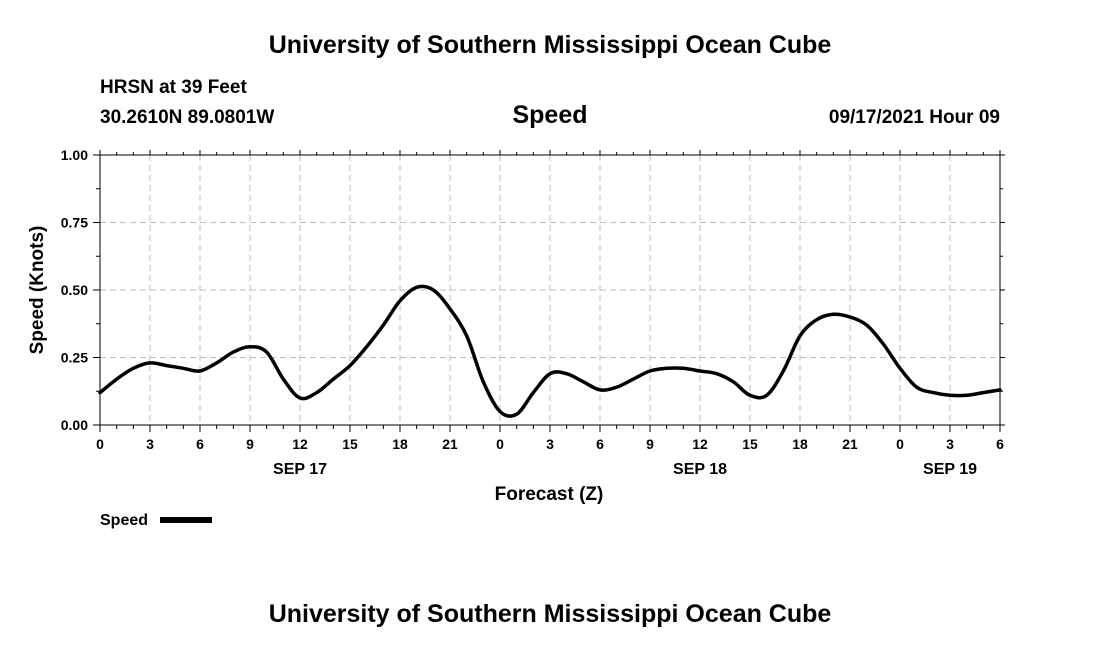  Describe the element at coordinates (37, 290) in the screenshot. I see `y-axis-label: Speed (Knots)` at that location.